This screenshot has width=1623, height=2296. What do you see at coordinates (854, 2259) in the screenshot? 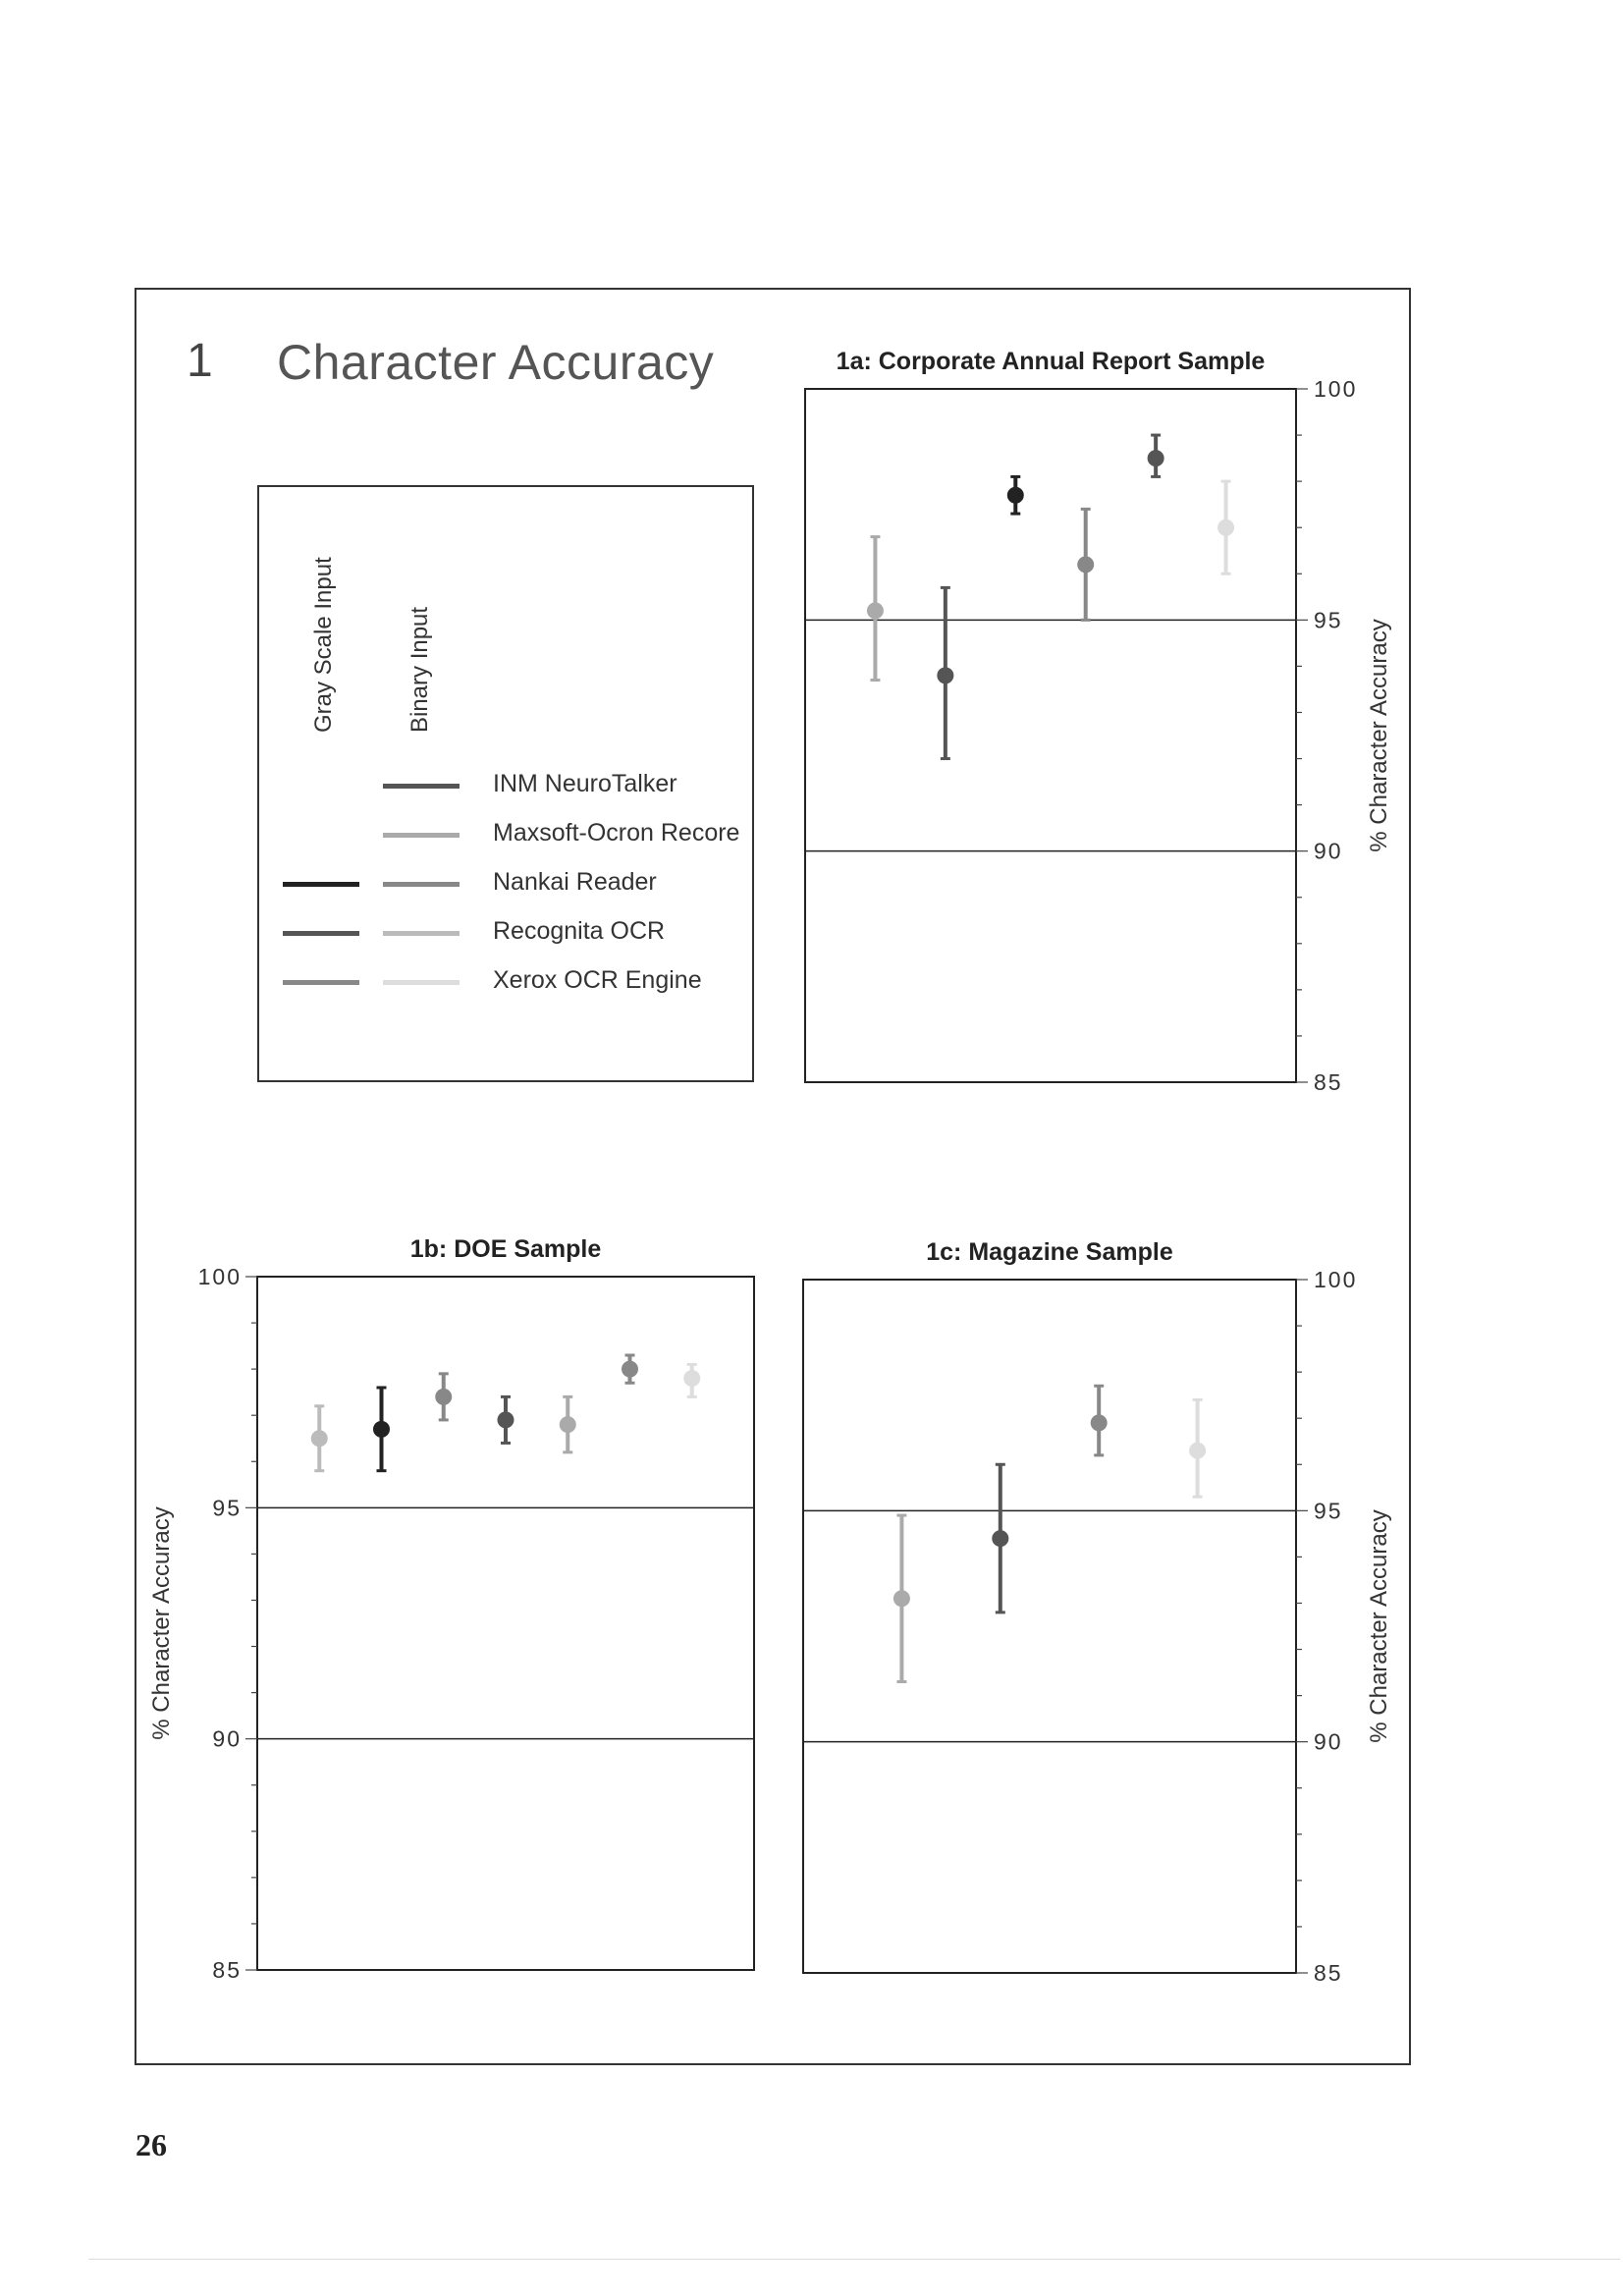
I see `footer-rule` at bounding box center [854, 2259].